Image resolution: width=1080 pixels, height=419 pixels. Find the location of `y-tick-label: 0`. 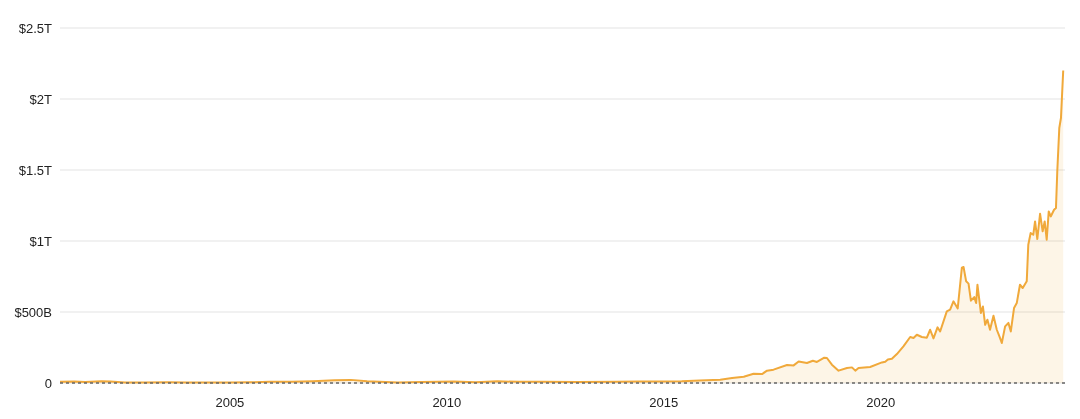

y-tick-label: 0 is located at coordinates (48, 383).